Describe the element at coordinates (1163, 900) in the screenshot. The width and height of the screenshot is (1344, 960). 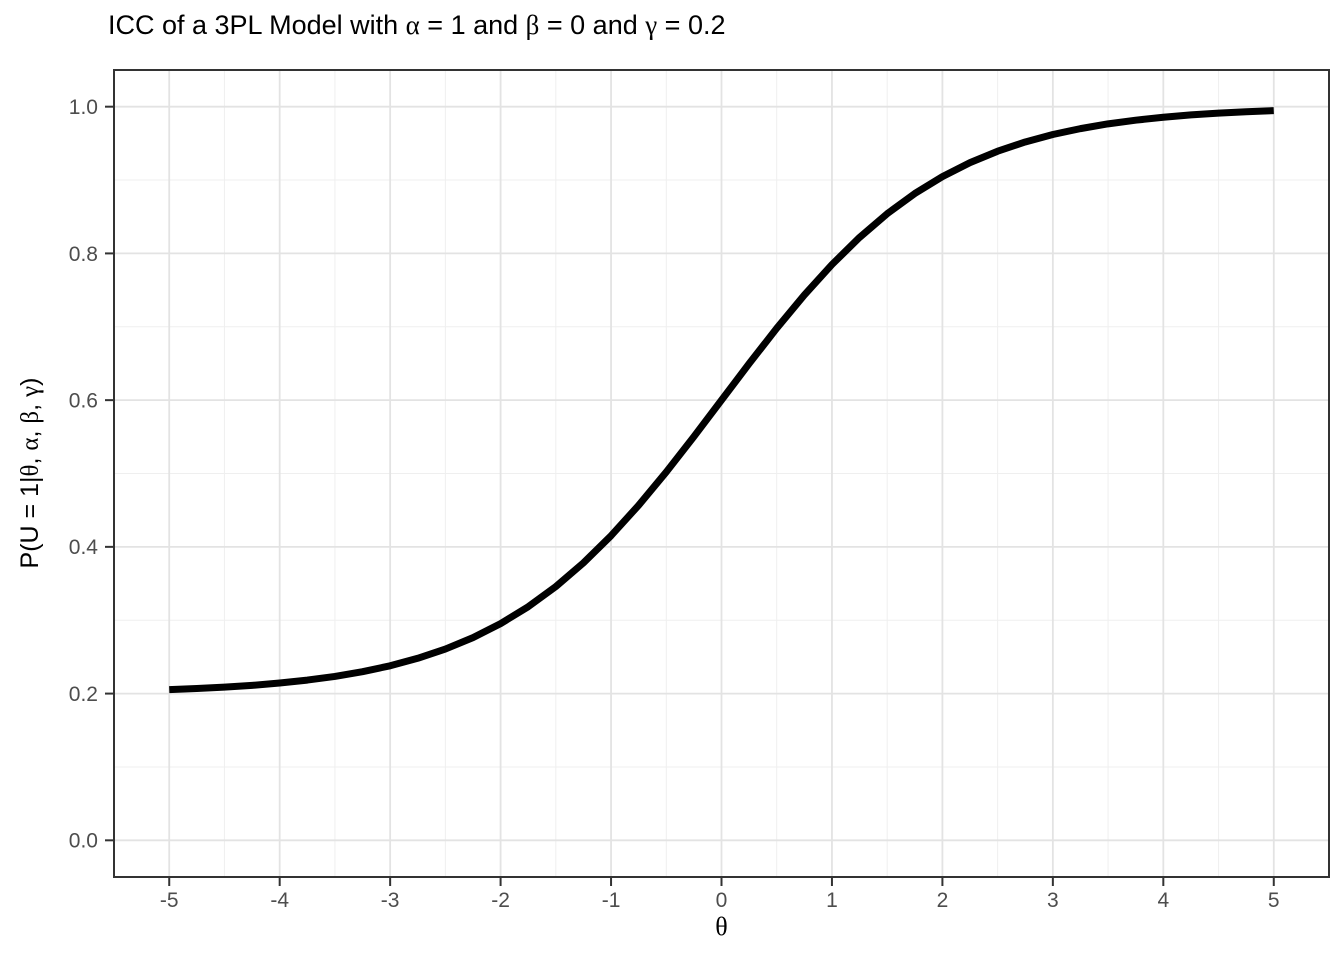
I see `x-tick-label: 4` at that location.